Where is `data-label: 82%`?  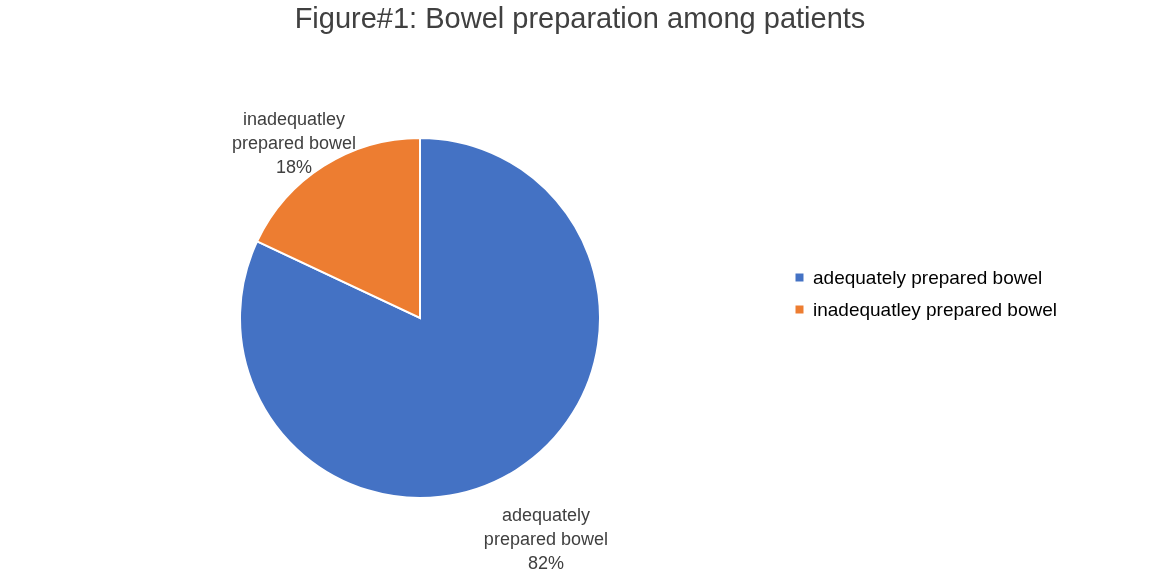
data-label: 82% is located at coordinates (545, 563).